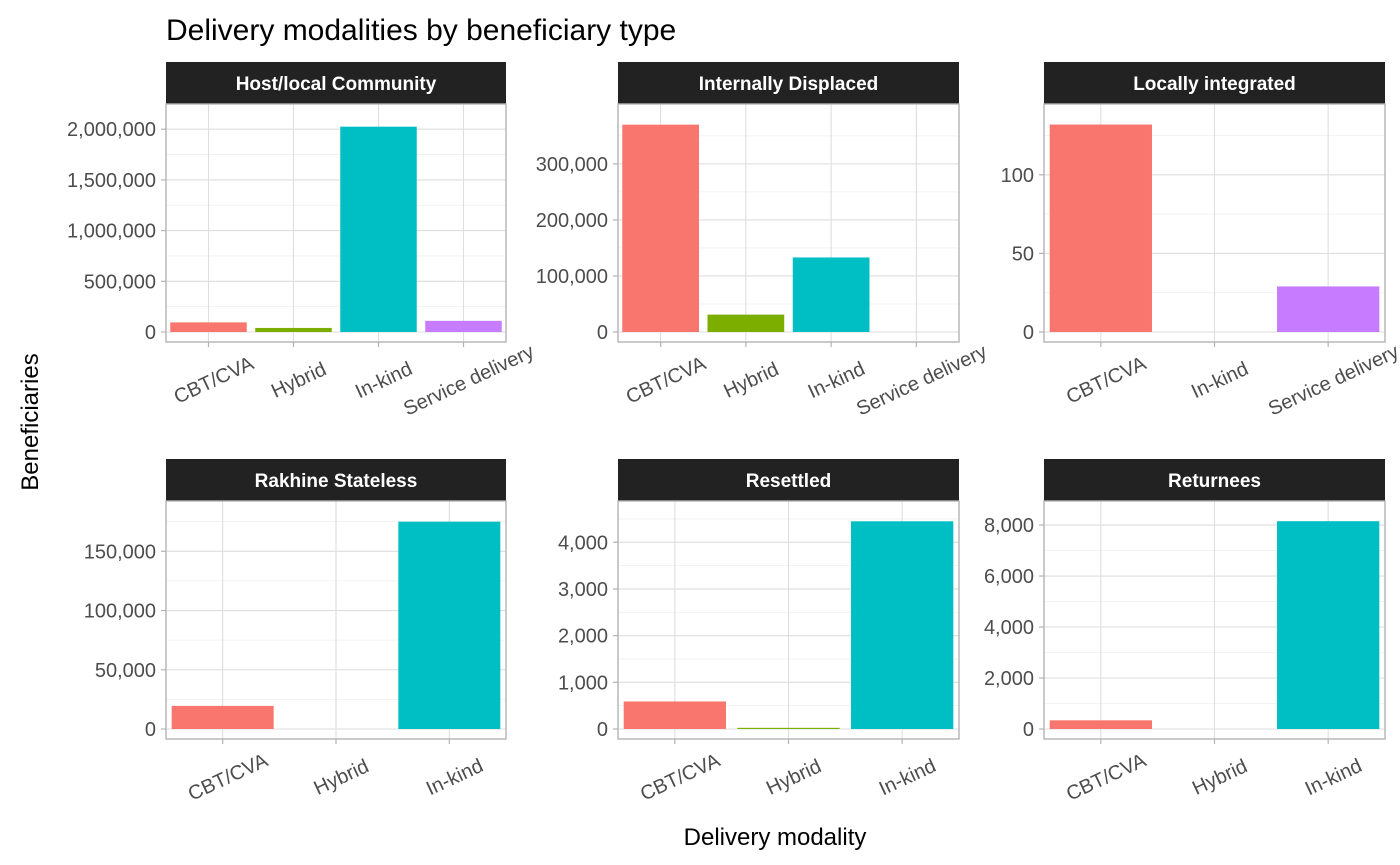 This screenshot has height=865, width=1400. What do you see at coordinates (1023, 254) in the screenshot?
I see `y-tick-label: 50` at bounding box center [1023, 254].